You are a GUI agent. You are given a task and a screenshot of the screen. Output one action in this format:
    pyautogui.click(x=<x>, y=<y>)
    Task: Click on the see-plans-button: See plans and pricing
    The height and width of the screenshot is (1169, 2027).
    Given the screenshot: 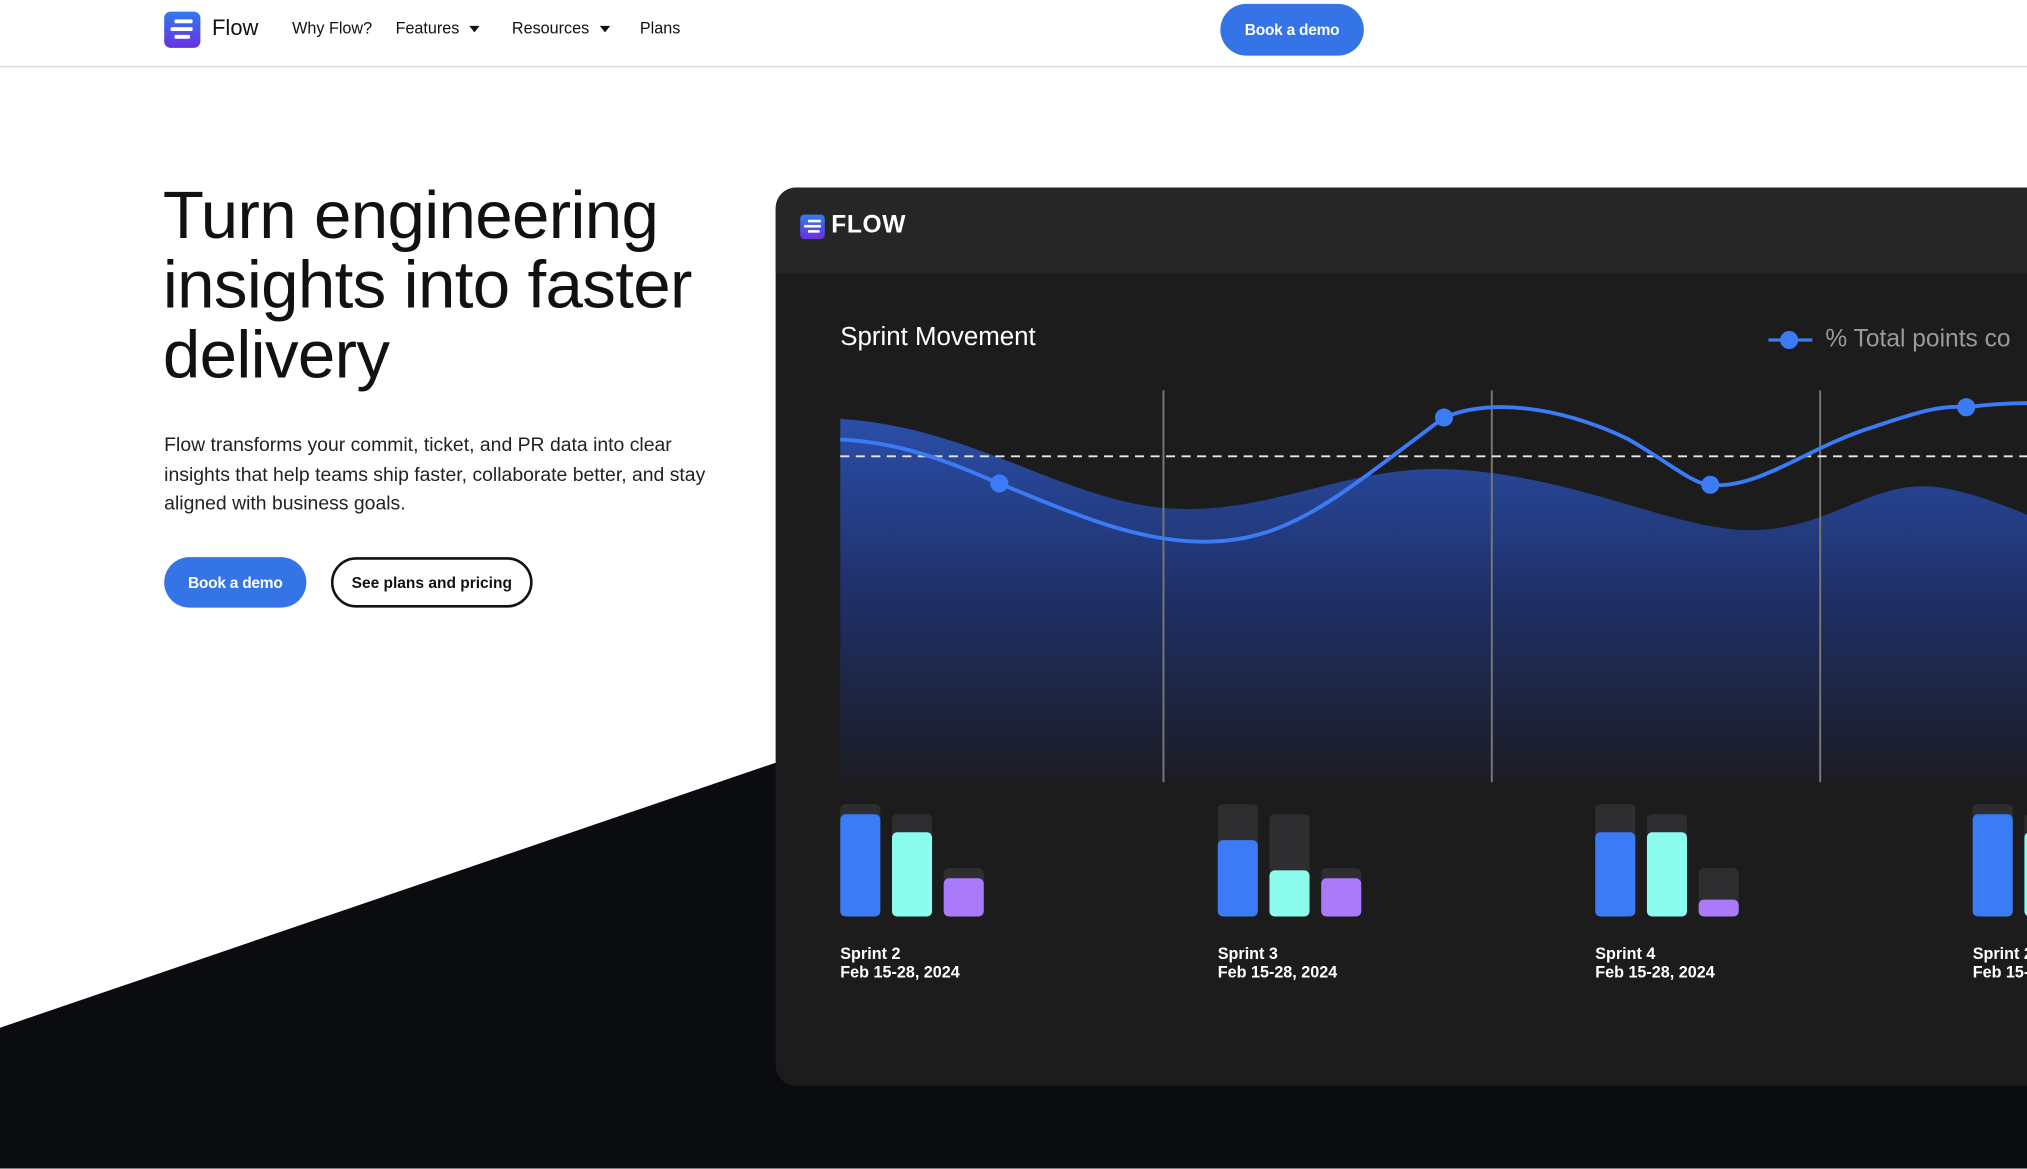 What is the action you would take?
    pyautogui.click(x=431, y=582)
    